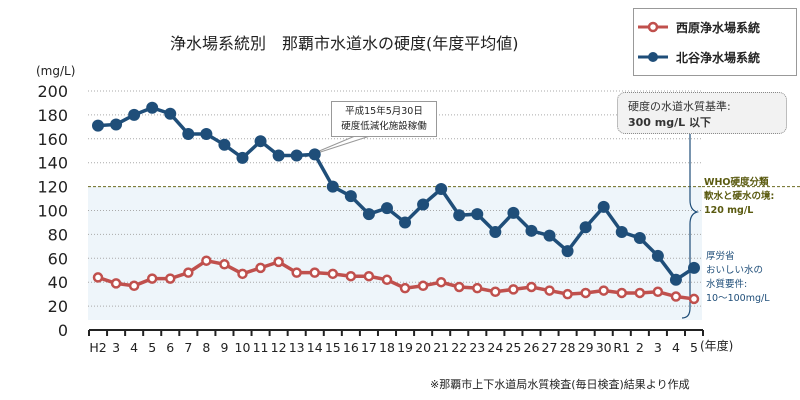 The width and height of the screenshot is (800, 400). Describe the element at coordinates (715, 42) in the screenshot. I see `legend: 西原浄水場系統 北谷浄水場系統` at that location.